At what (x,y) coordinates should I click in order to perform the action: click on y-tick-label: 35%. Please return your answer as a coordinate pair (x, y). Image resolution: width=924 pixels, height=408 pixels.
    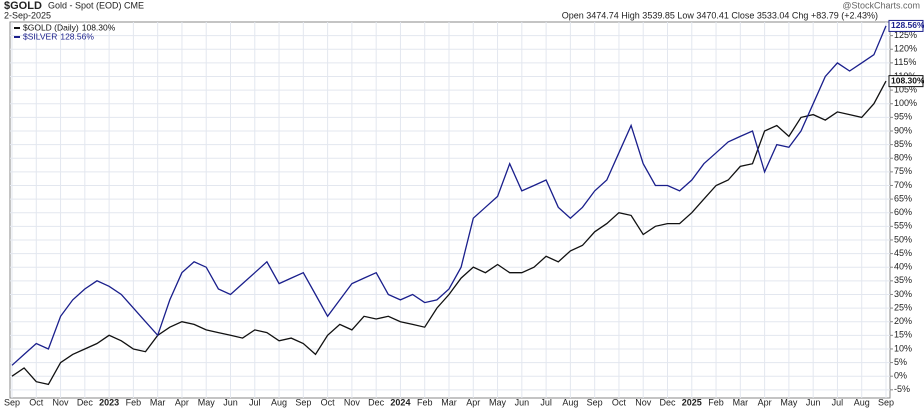
    Looking at the image, I should click on (903, 280).